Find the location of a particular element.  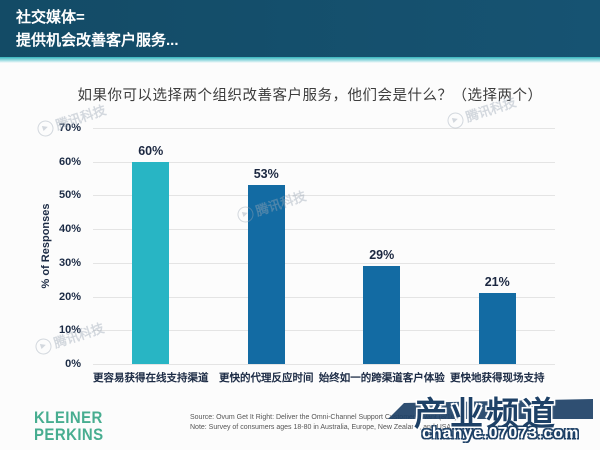

bar-value-label: 29% is located at coordinates (382, 255).